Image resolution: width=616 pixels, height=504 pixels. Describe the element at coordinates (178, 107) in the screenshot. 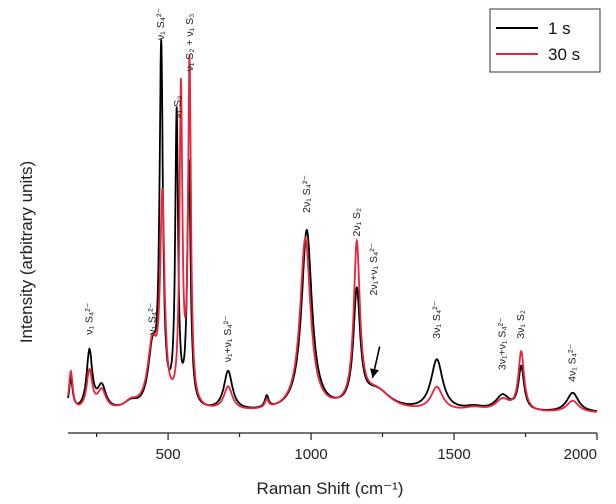

I see `peak-annotation: ν₁ S₃` at that location.